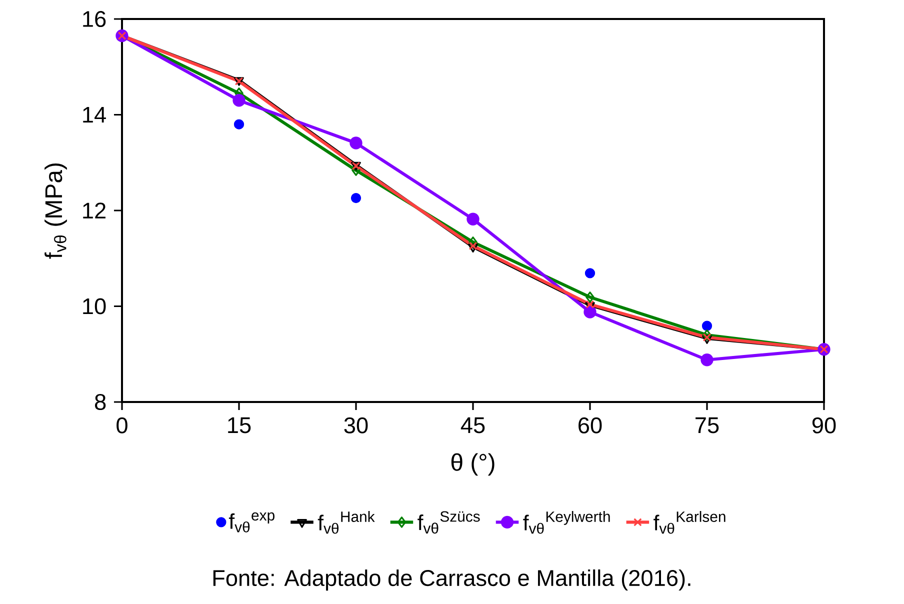 This screenshot has height=604, width=904. Describe the element at coordinates (449, 522) in the screenshot. I see `legend-label: f$_{vθ}$Szücs` at that location.